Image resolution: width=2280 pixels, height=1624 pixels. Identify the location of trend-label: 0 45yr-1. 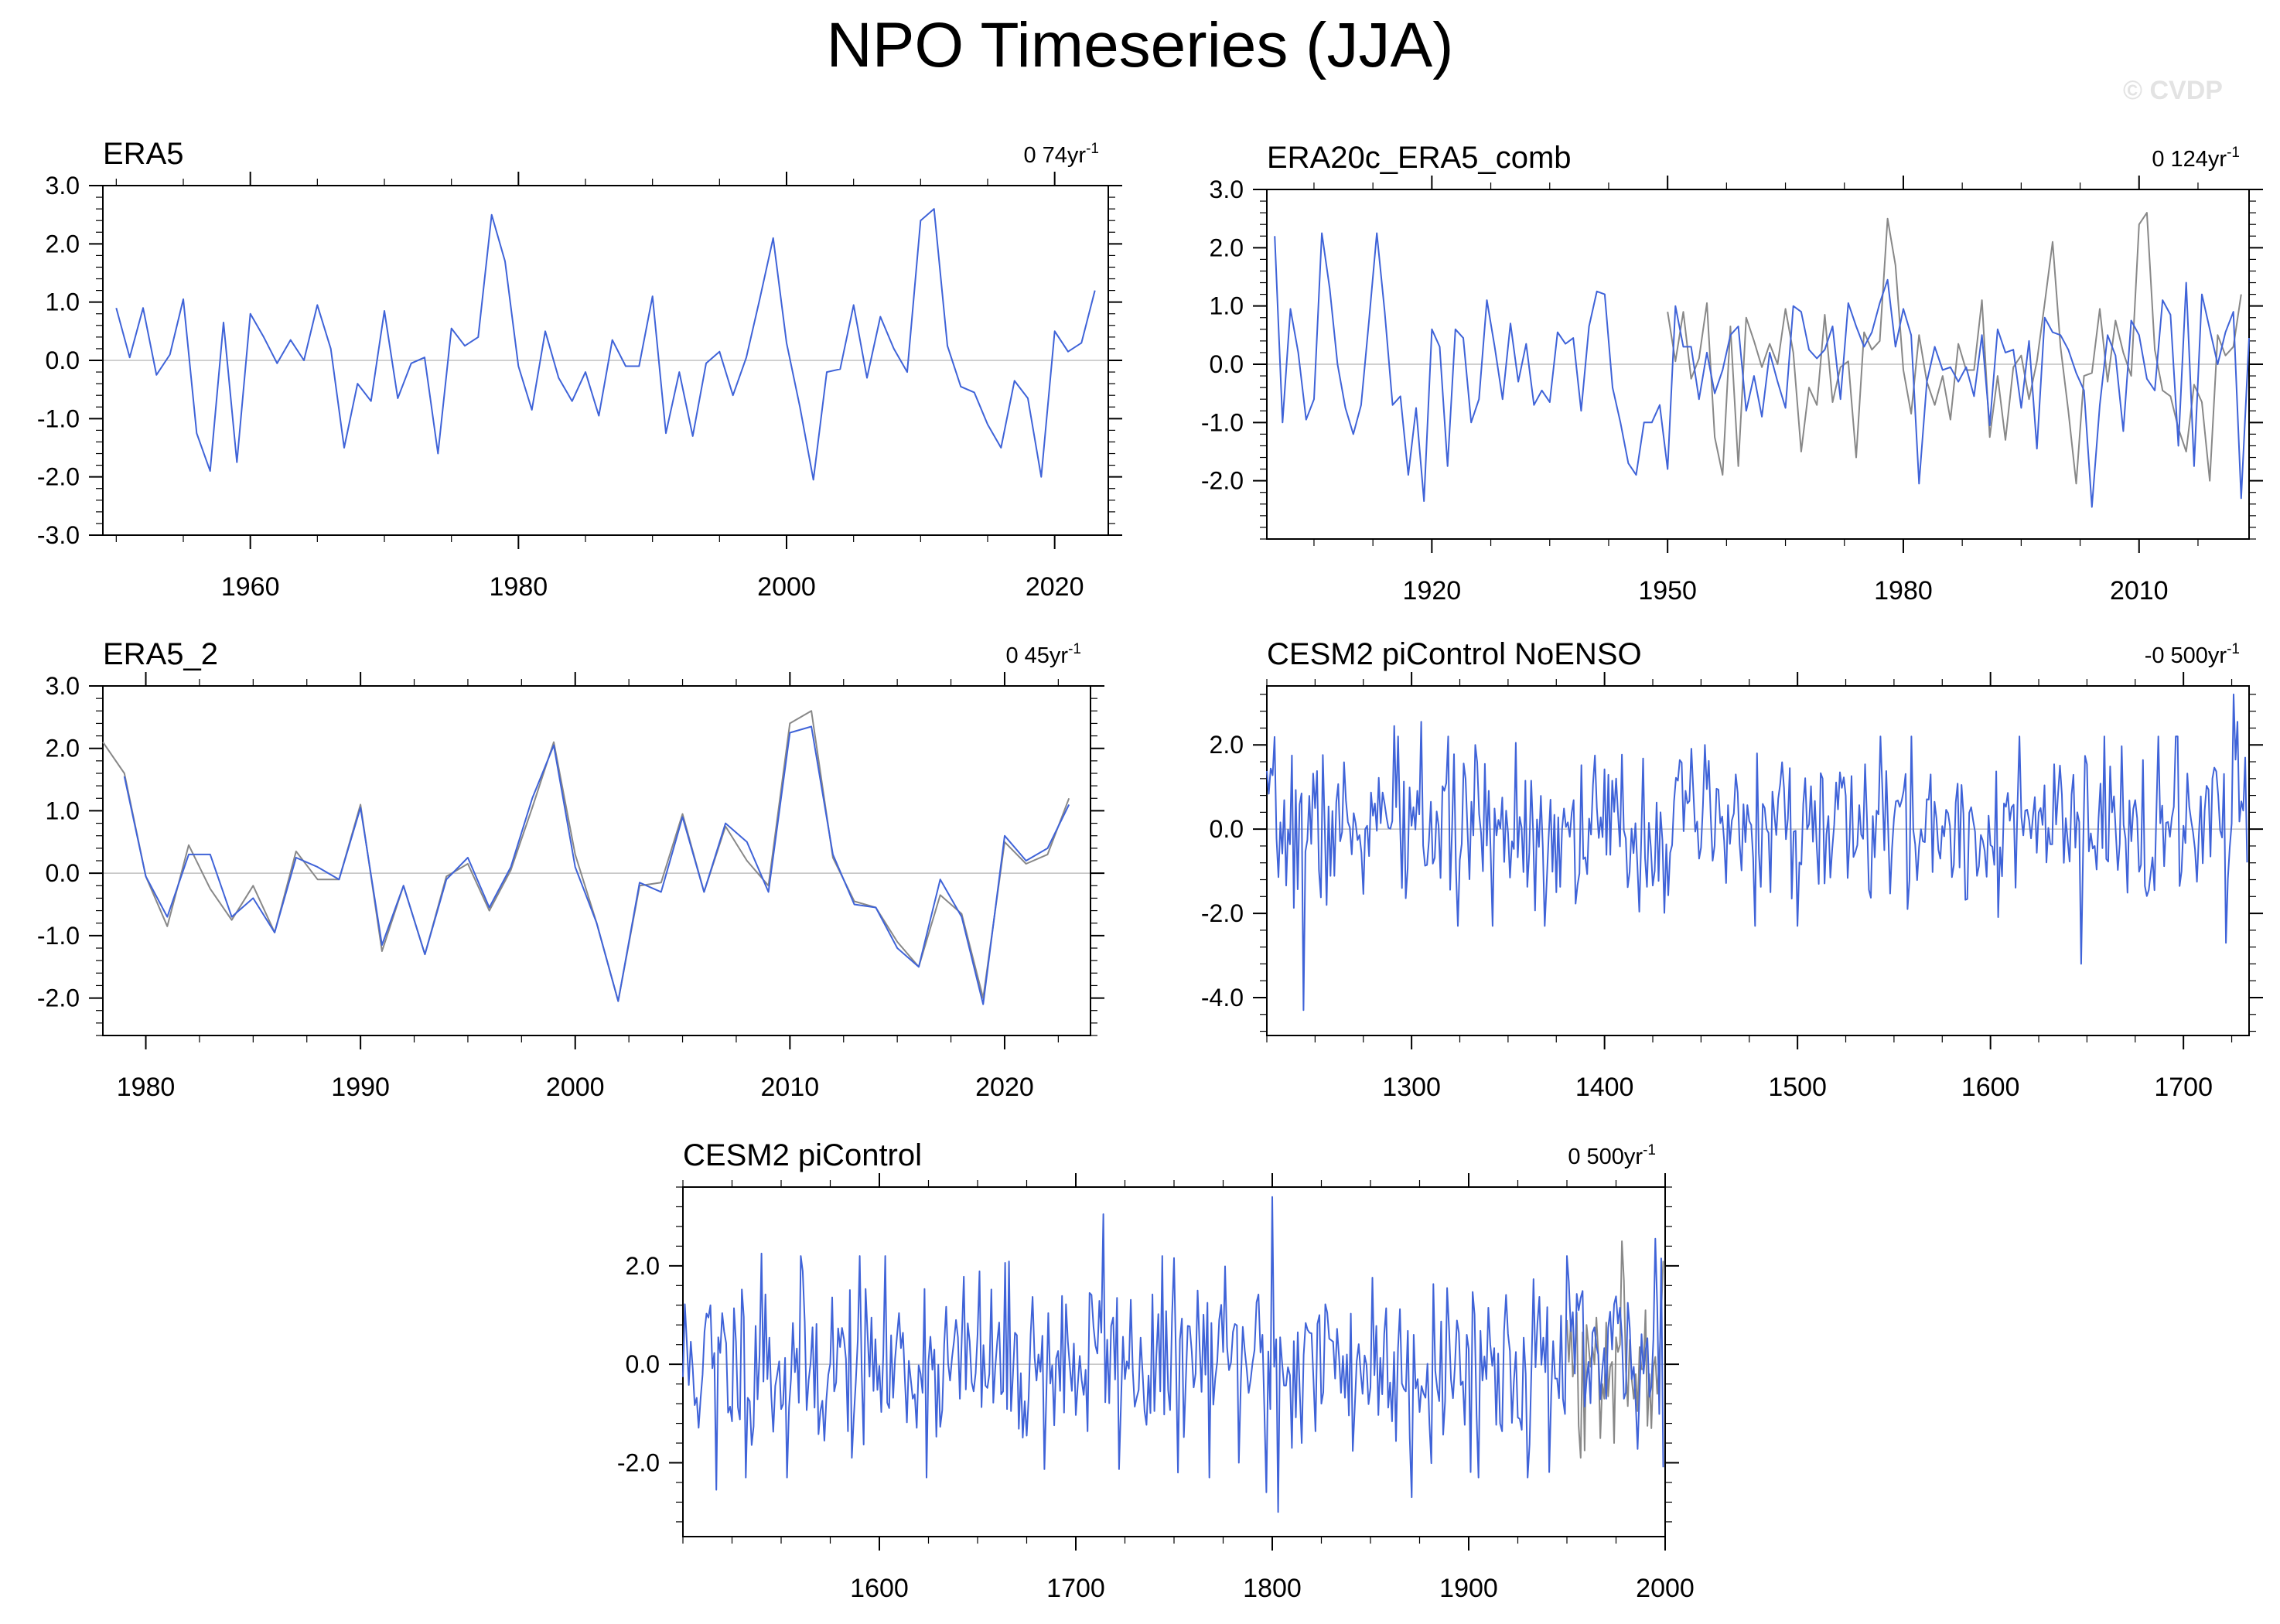
(1043, 654).